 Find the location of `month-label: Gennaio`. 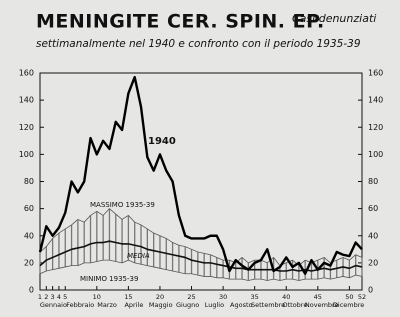

month-label: Gennaio is located at coordinates (53, 305).